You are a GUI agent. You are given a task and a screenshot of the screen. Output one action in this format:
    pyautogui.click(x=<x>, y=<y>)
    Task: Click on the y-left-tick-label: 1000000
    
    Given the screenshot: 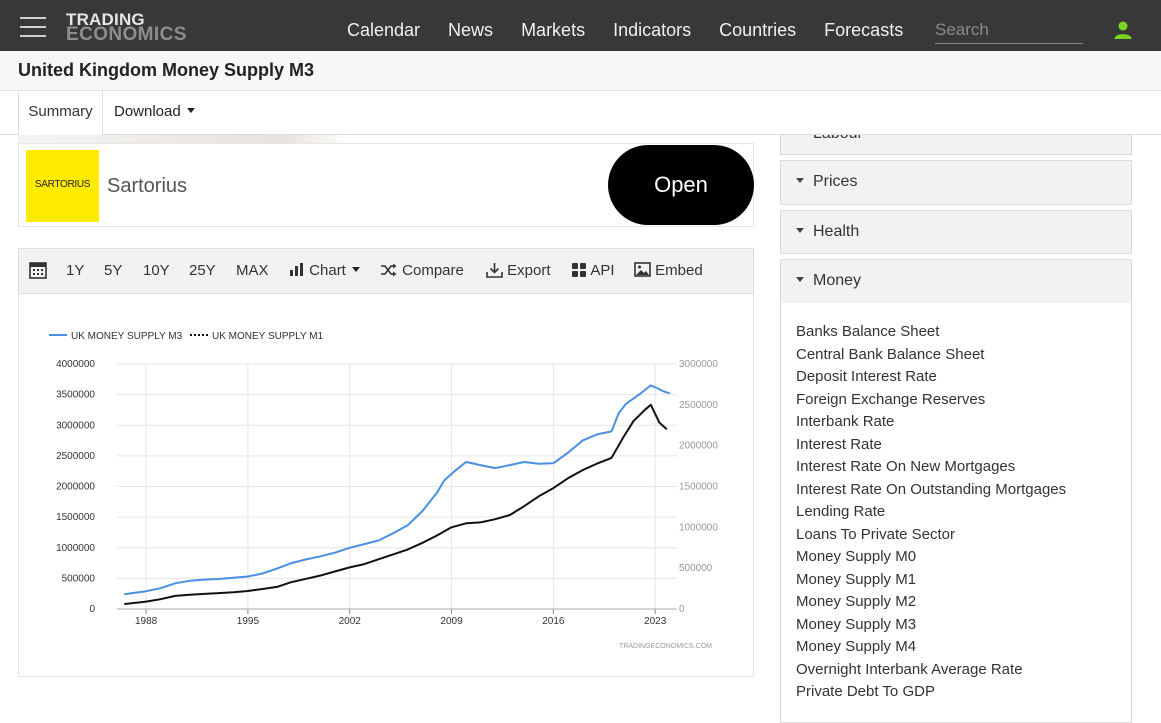 What is the action you would take?
    pyautogui.click(x=75, y=548)
    